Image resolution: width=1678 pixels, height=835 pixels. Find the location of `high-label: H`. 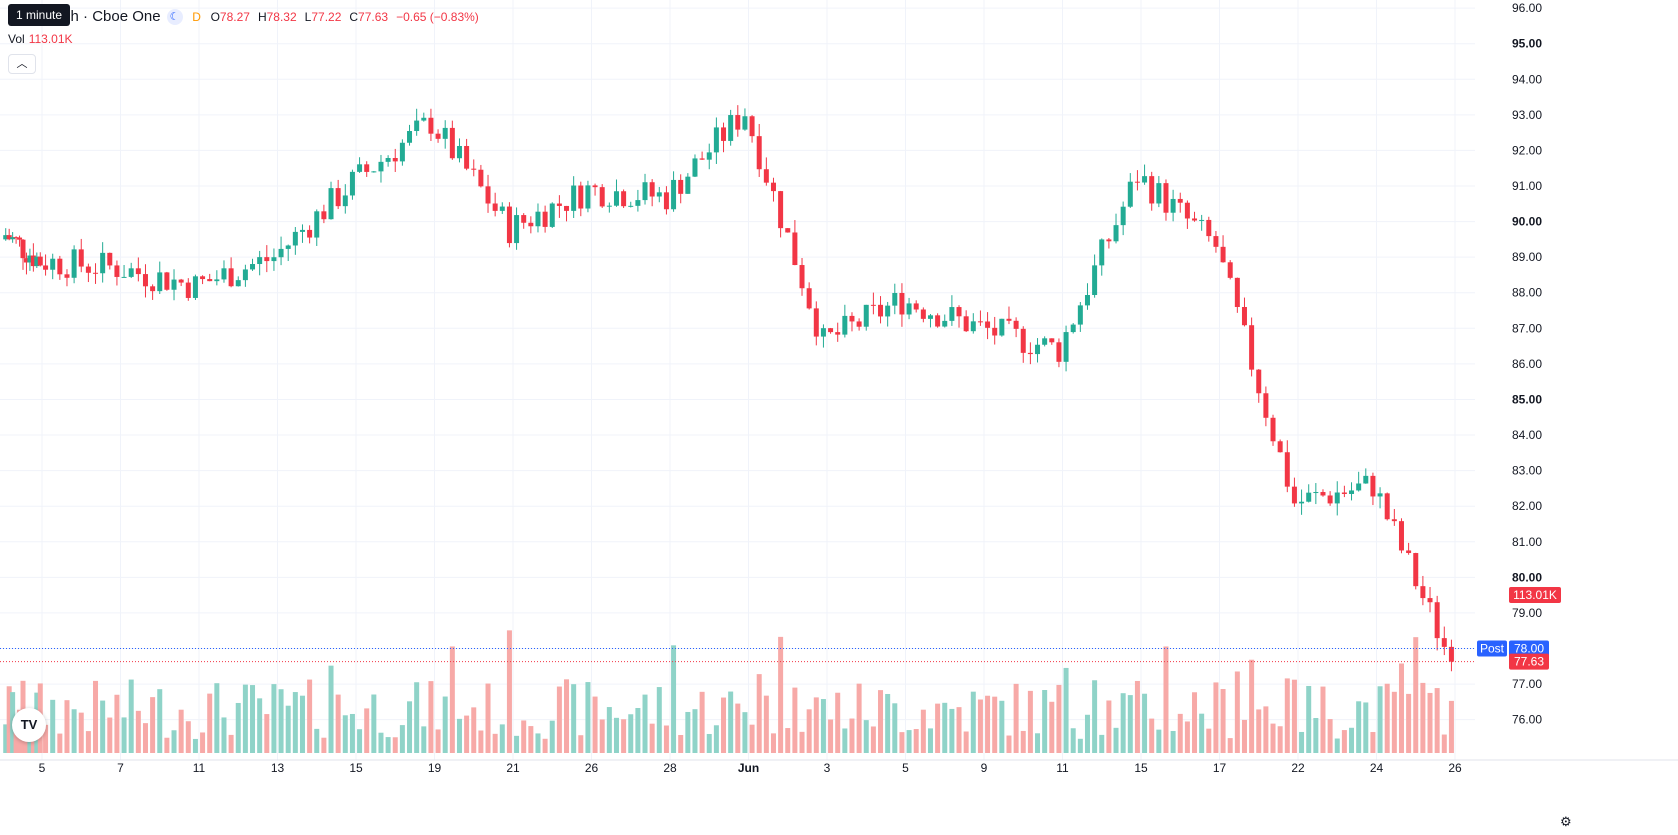

high-label: H is located at coordinates (262, 16).